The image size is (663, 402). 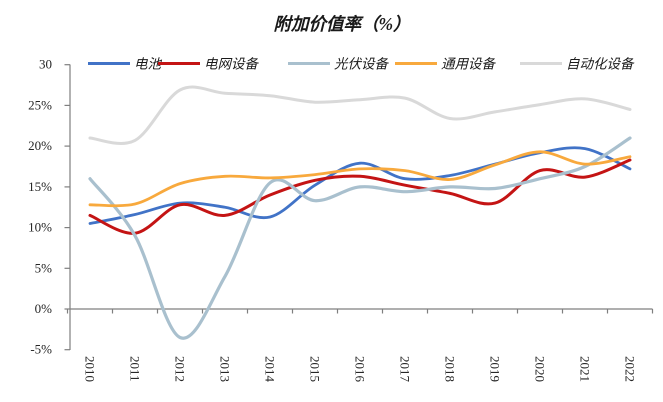 I want to click on svg-text: -5%, so click(x=41, y=349).